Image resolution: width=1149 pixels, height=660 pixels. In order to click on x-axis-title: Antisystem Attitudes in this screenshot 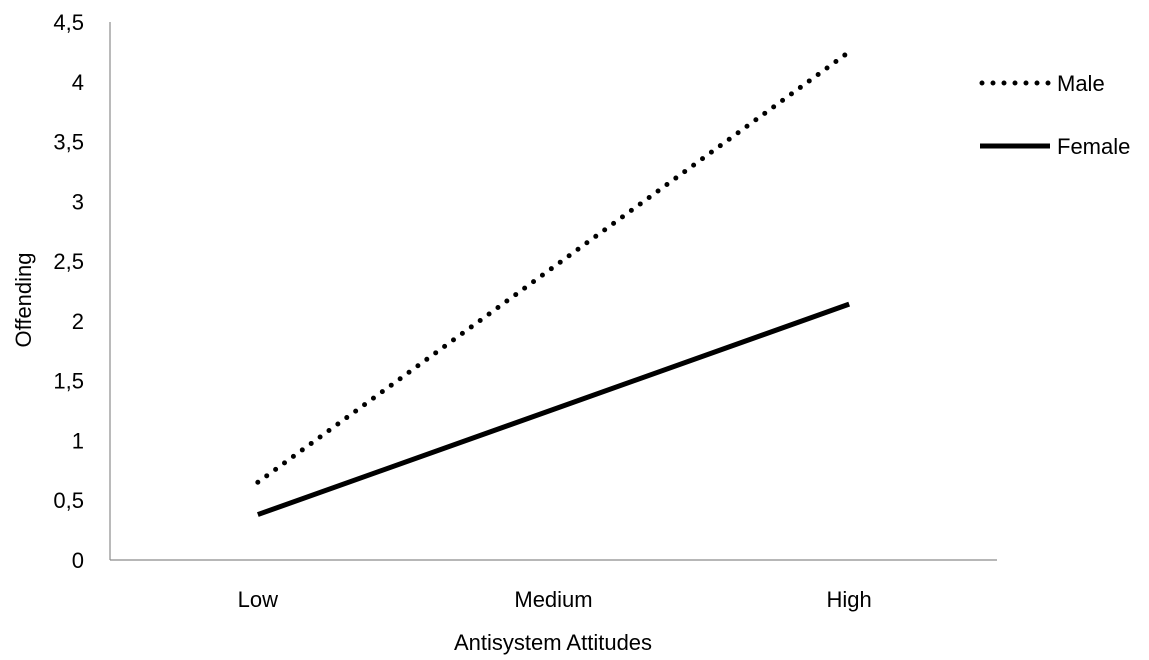, I will do `click(553, 642)`.